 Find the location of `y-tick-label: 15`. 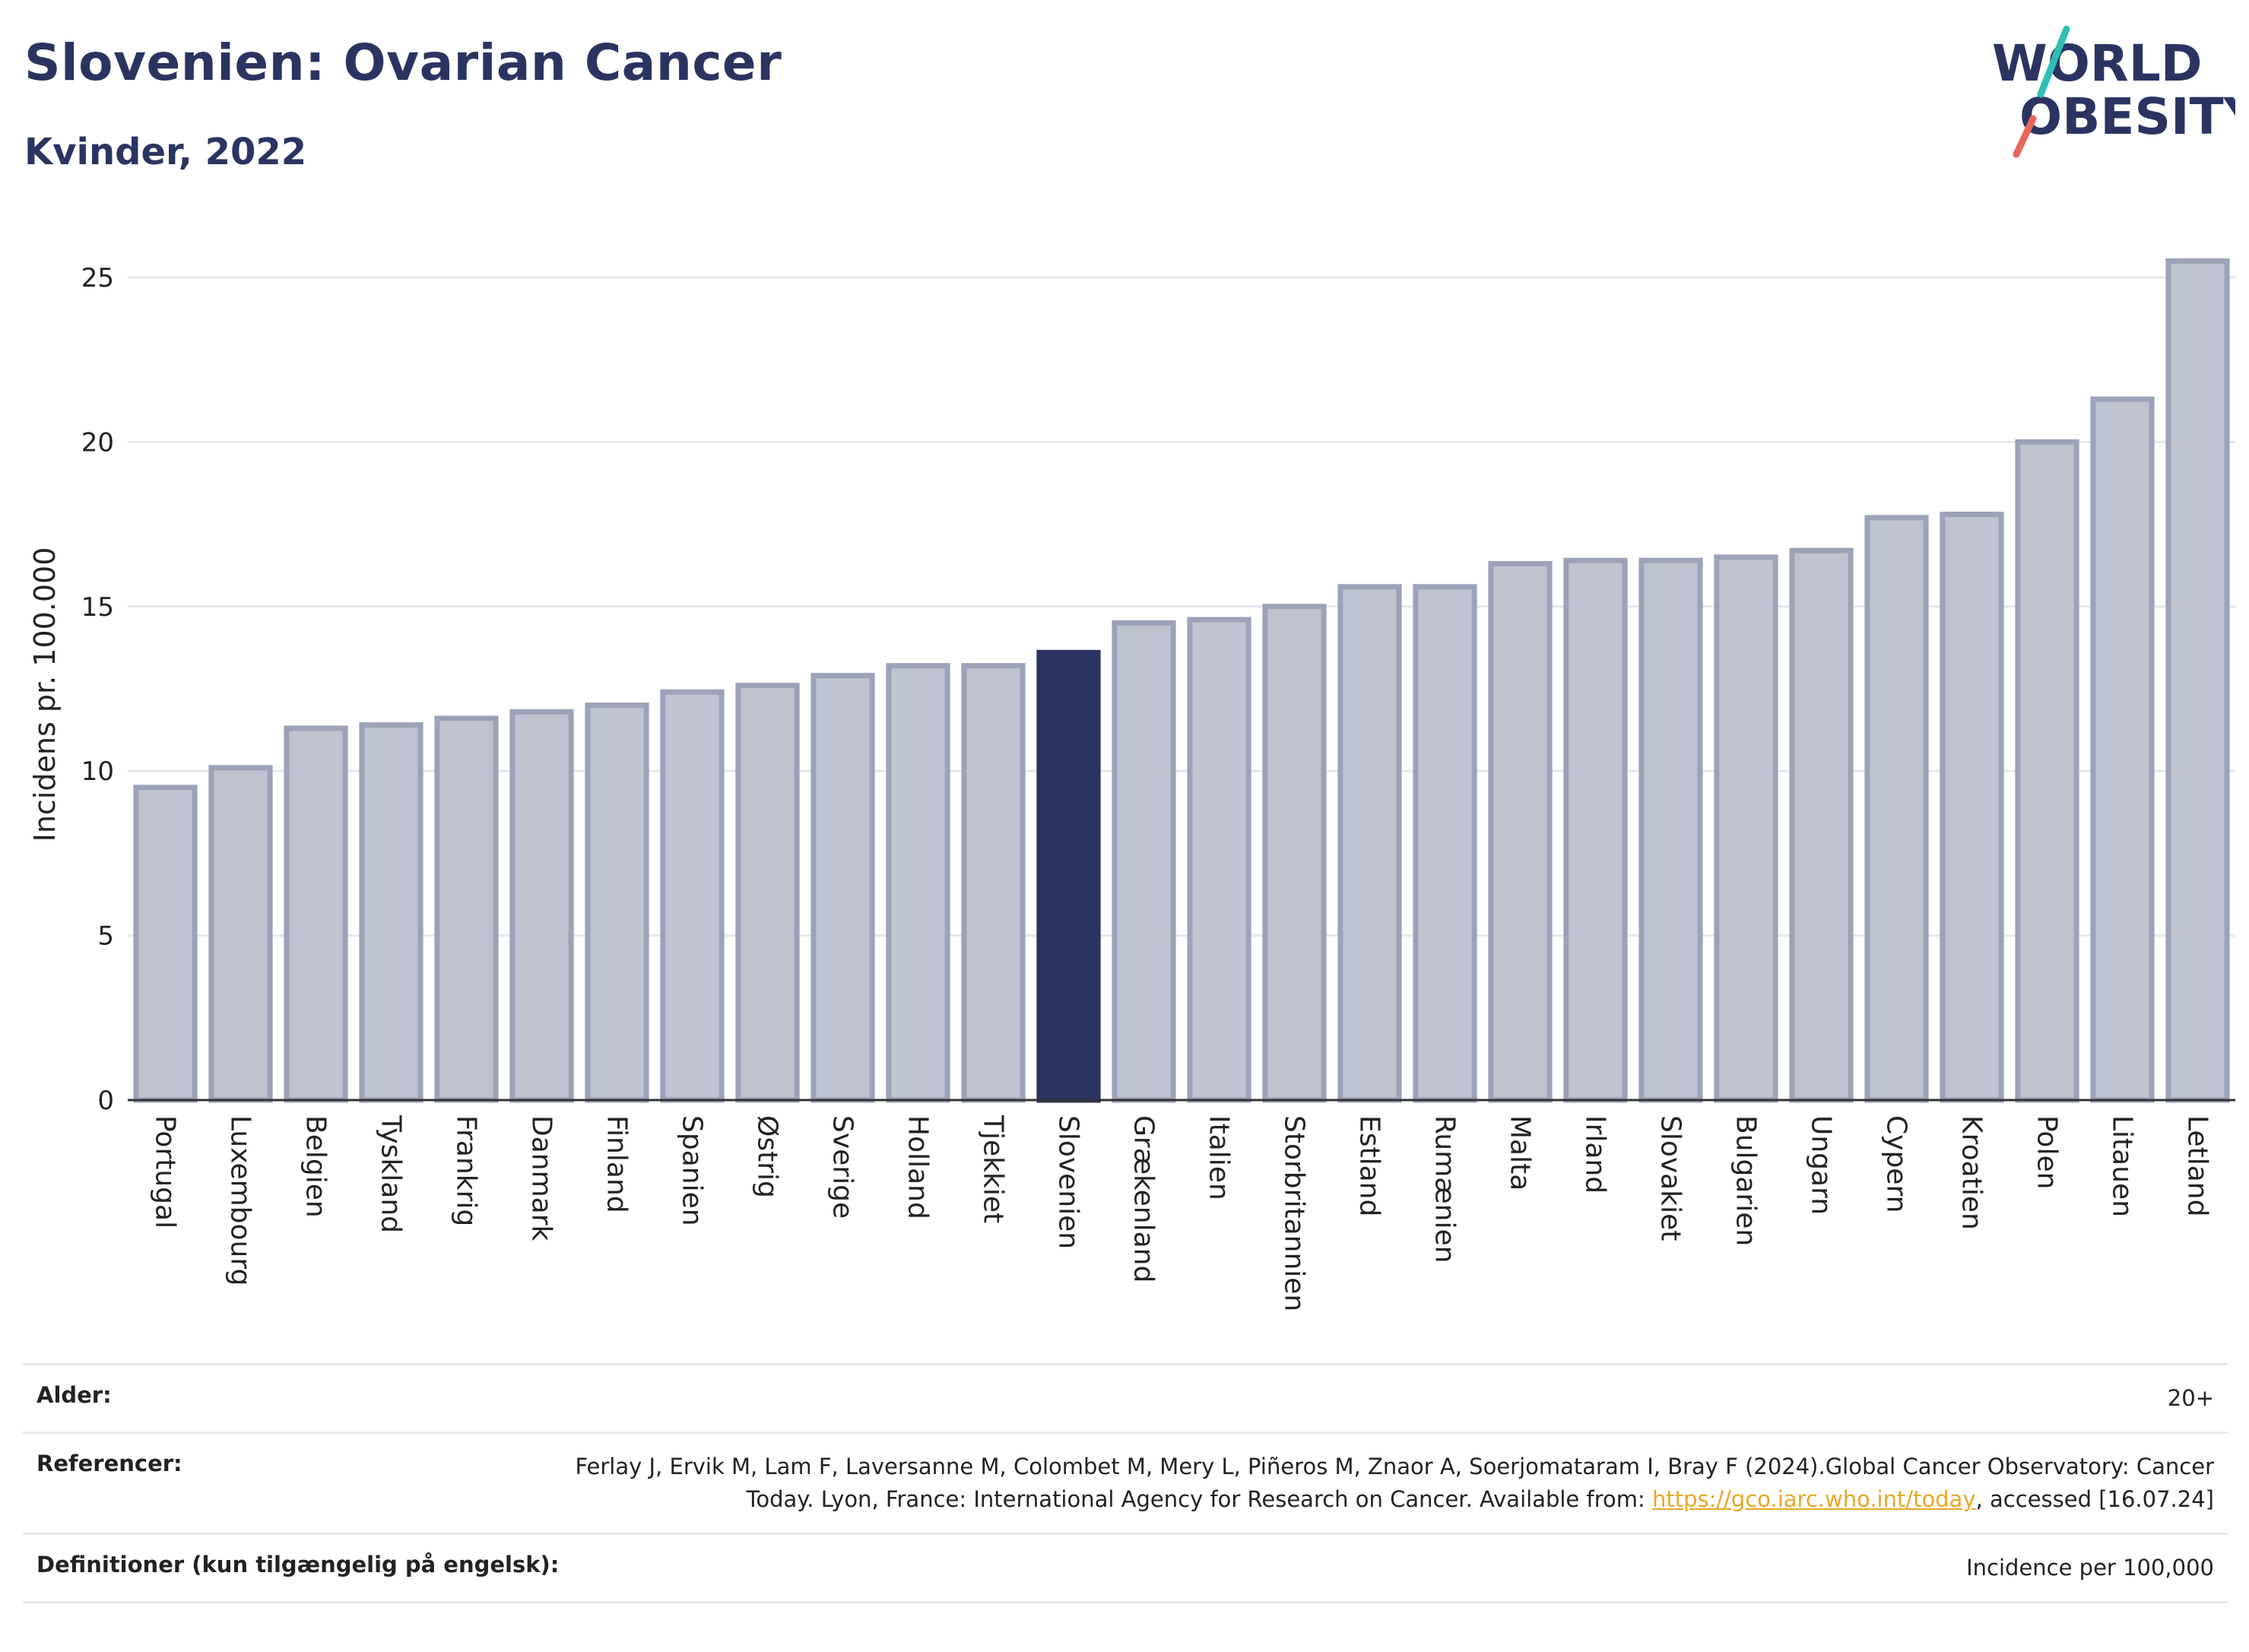

y-tick-label: 15 is located at coordinates (97, 607).